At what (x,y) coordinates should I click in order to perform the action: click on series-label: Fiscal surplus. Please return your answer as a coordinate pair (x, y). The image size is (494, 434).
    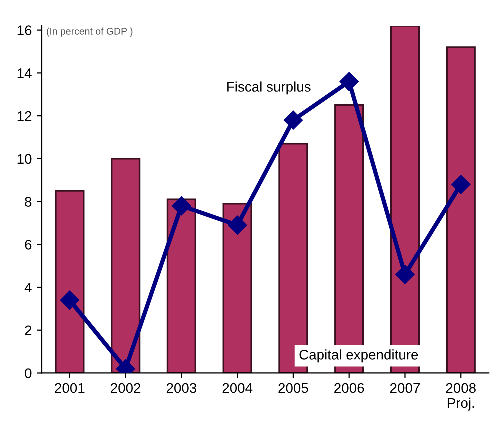
    Looking at the image, I should click on (269, 88).